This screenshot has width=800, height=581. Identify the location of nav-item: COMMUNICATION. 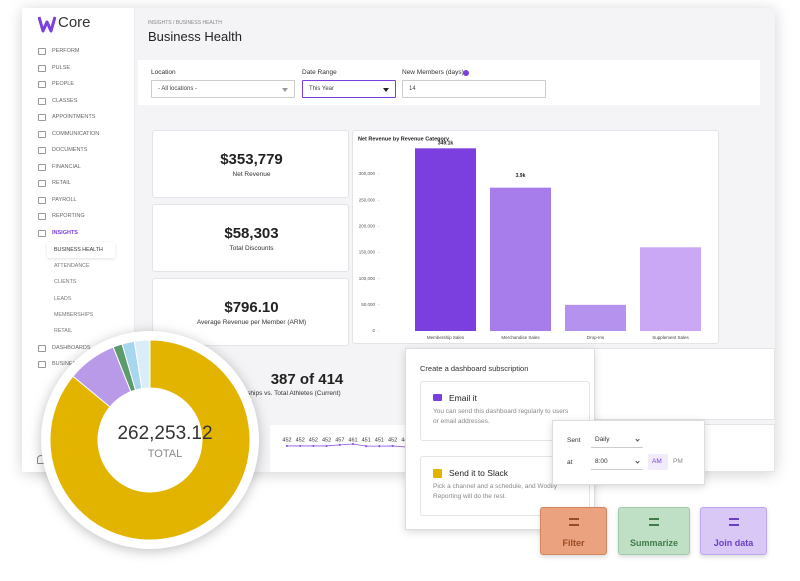
(76, 133).